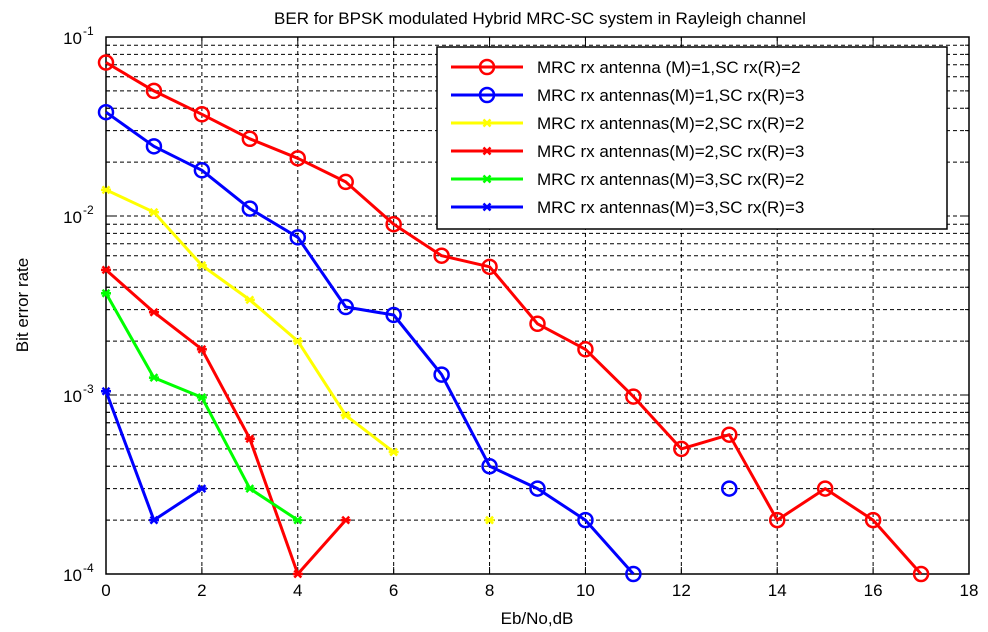 The image size is (988, 632). I want to click on legend-item: MRC rx antennas(M)=2,SC rx(R)=3, so click(627, 151).